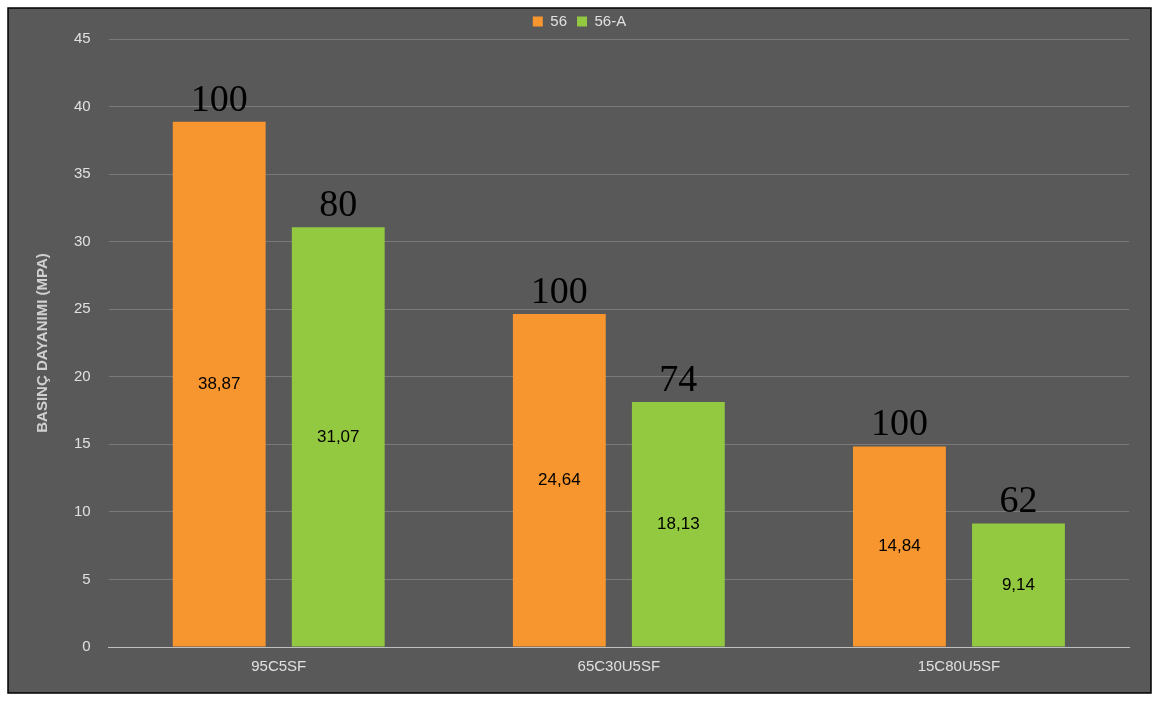 This screenshot has width=1159, height=709. I want to click on y-tick-label: 10, so click(82, 511).